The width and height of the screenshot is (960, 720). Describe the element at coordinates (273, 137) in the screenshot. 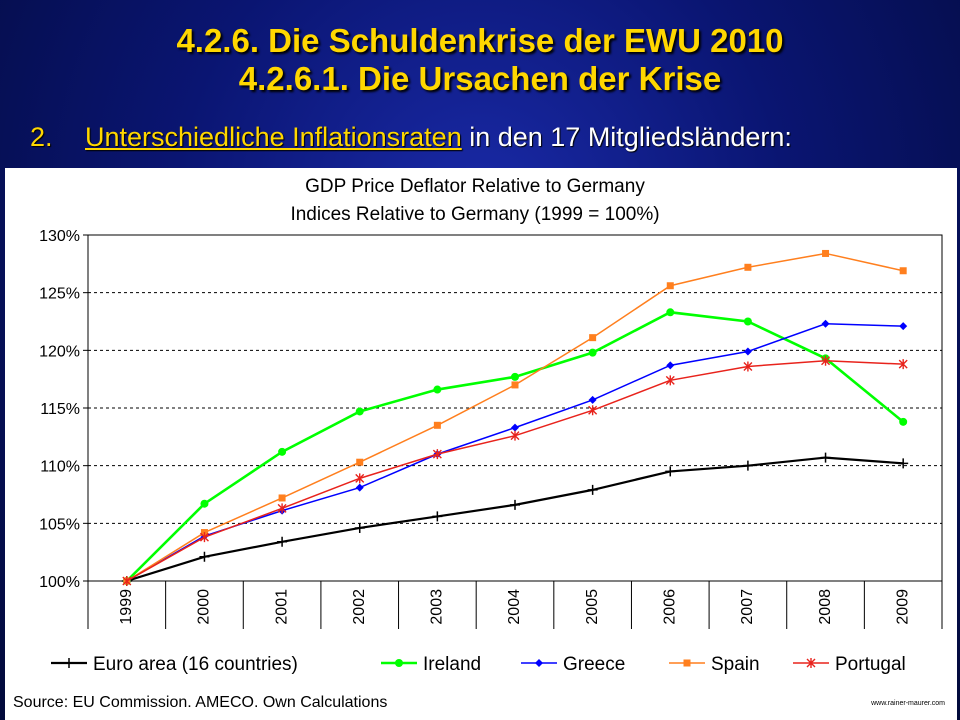

I see `subtitle-highlight: Unterschiedliche Inflationsraten` at that location.